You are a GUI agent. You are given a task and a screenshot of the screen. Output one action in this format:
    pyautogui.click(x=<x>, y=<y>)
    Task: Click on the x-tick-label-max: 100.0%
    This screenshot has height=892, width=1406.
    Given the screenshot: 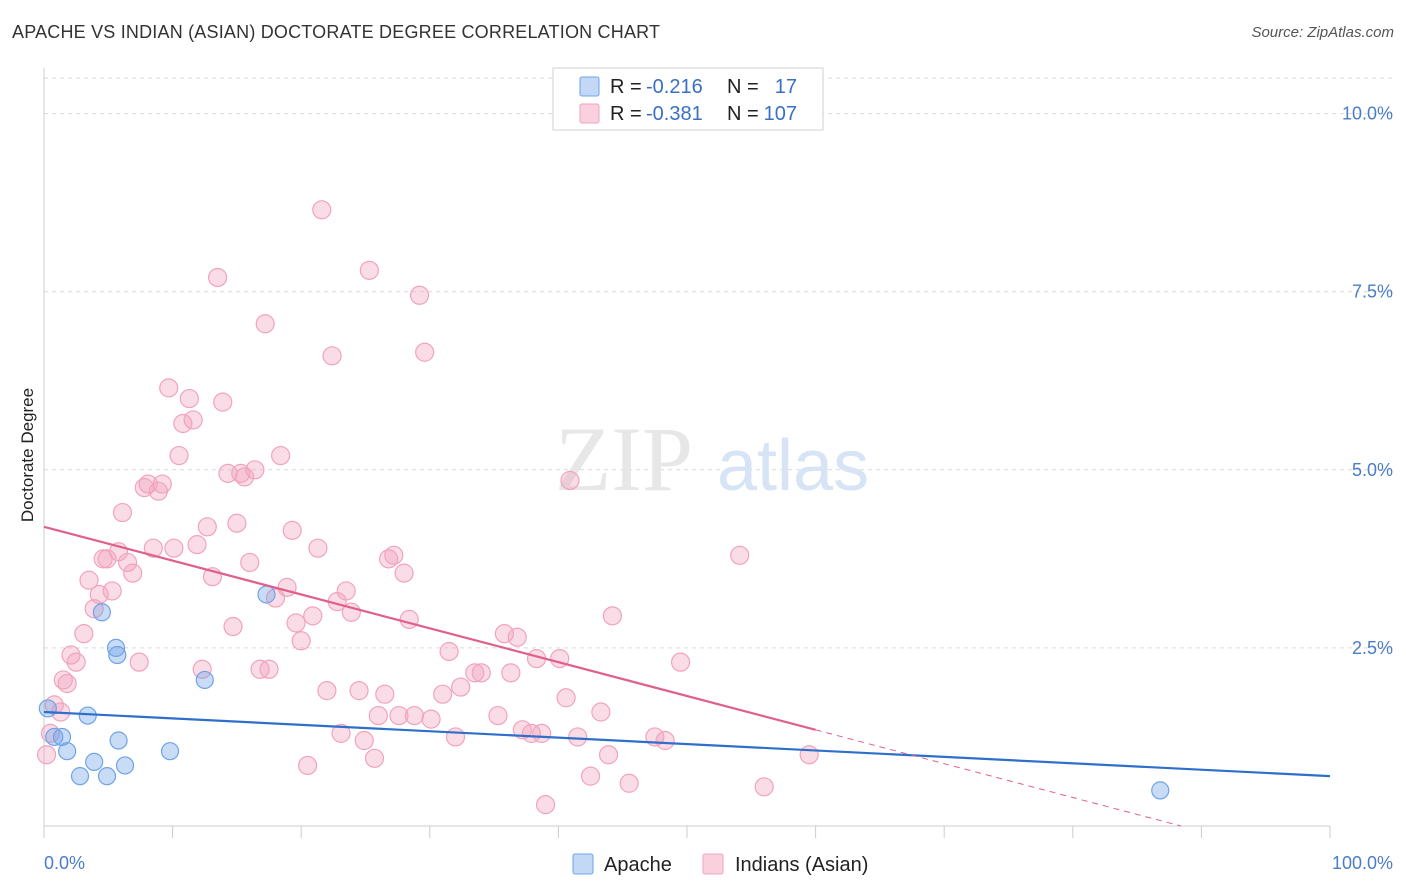 What is the action you would take?
    pyautogui.click(x=1362, y=863)
    